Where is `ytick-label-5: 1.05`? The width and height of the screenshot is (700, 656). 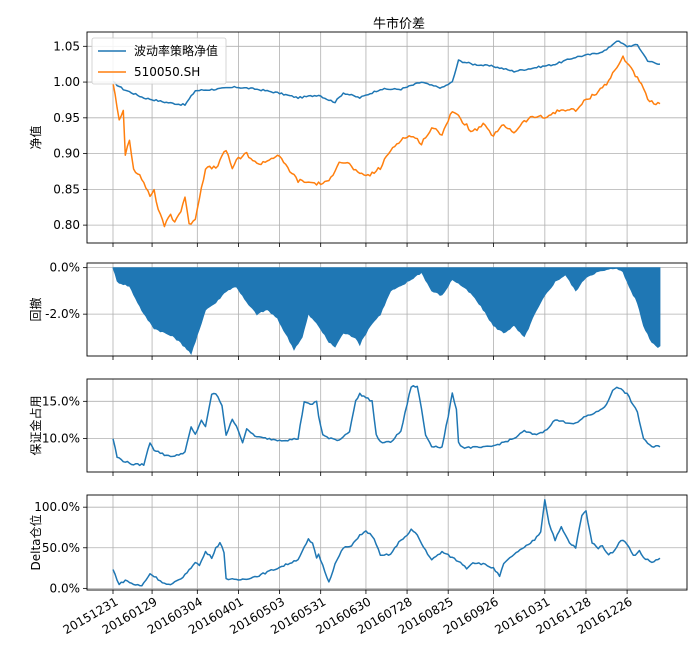 ytick-label-5: 1.05 is located at coordinates (66, 46).